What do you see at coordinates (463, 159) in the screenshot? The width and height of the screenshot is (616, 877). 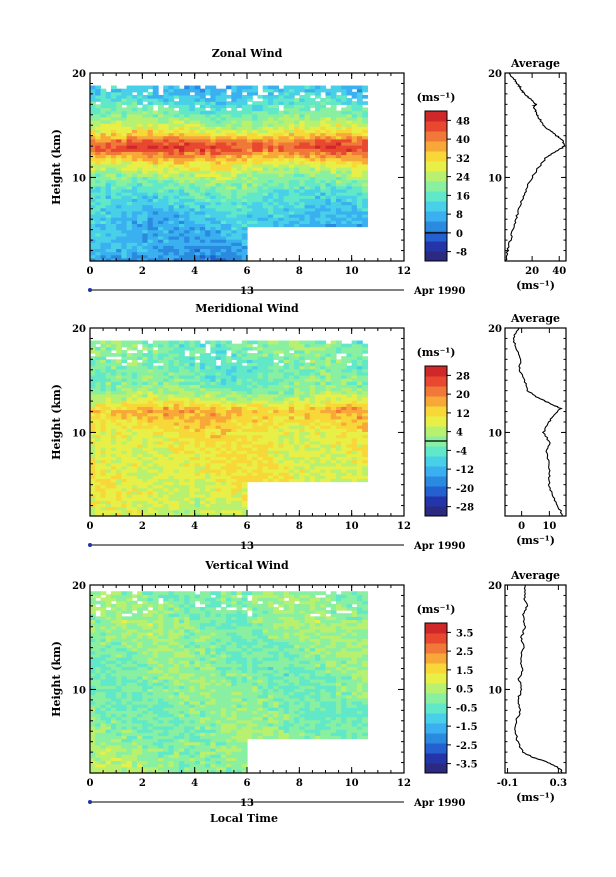 I see `colorbar-tick-label: 32` at bounding box center [463, 159].